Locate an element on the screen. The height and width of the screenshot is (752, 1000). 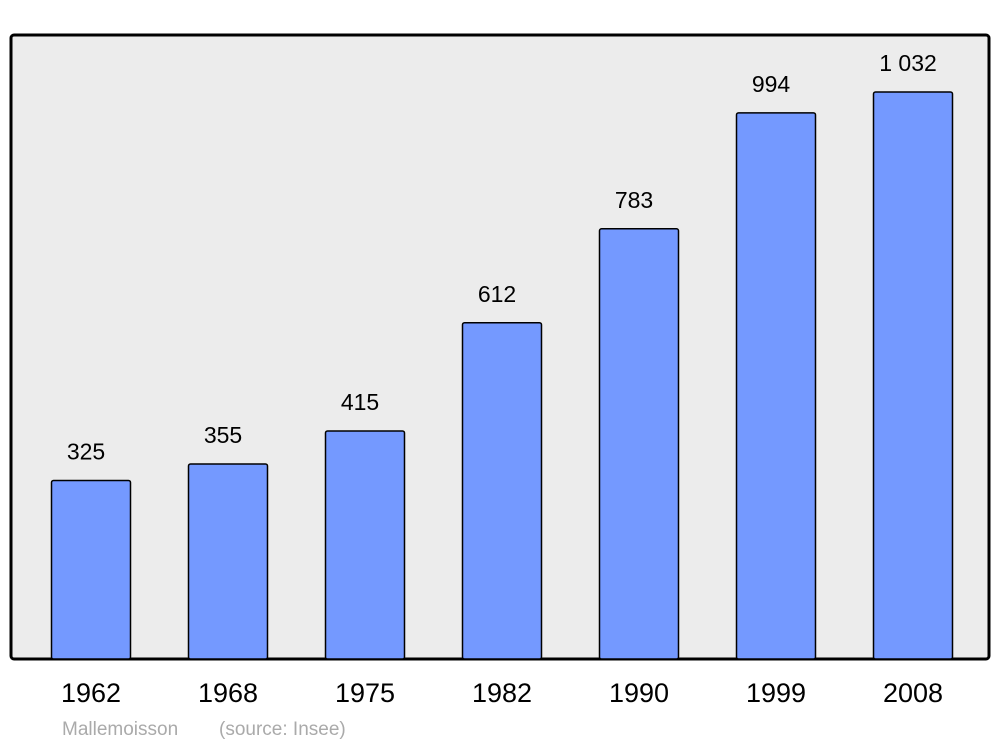
x-tick-label: 2008 is located at coordinates (913, 693).